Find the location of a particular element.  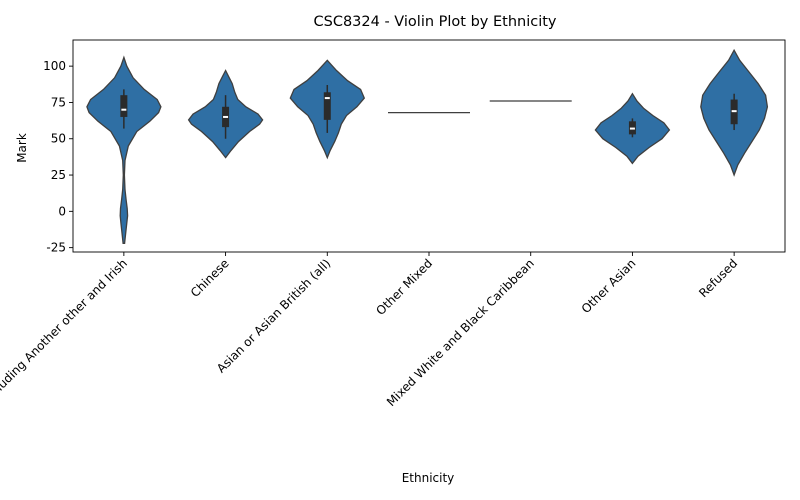

y-tick-label: -25 is located at coordinates (56, 248).